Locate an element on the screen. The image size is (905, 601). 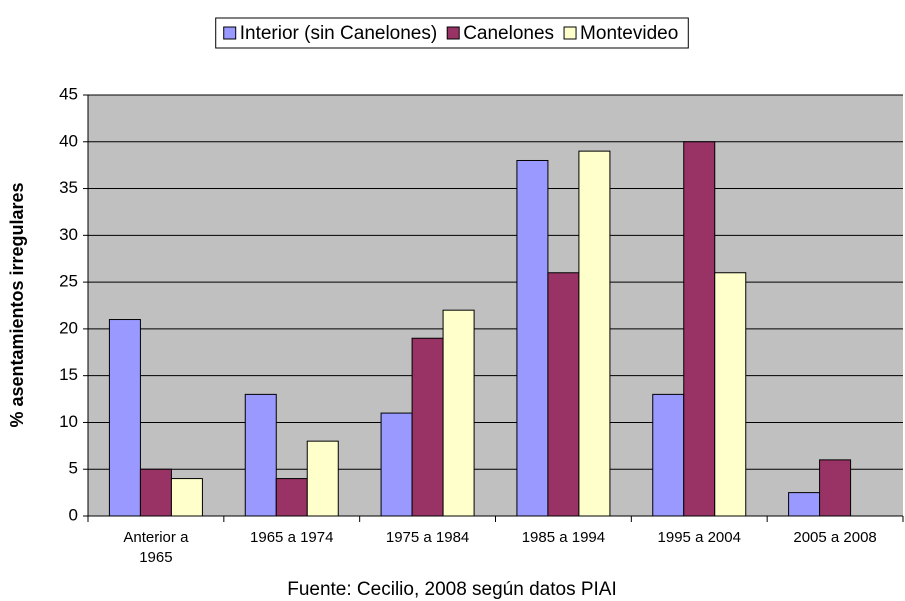
legend-label: Montevideo is located at coordinates (629, 33).